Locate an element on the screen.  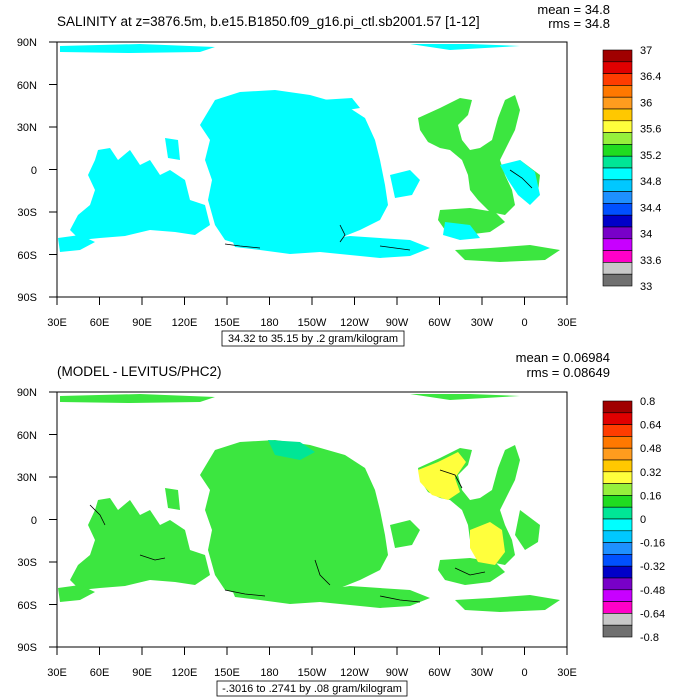
colorbar-label: 0.16 is located at coordinates (650, 496).